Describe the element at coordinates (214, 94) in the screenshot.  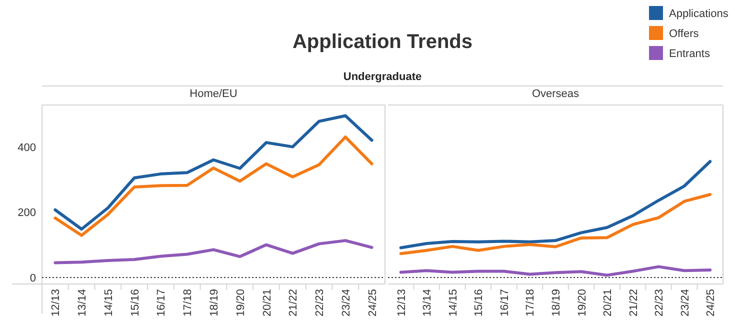
I see `text: Home/EU` at that location.